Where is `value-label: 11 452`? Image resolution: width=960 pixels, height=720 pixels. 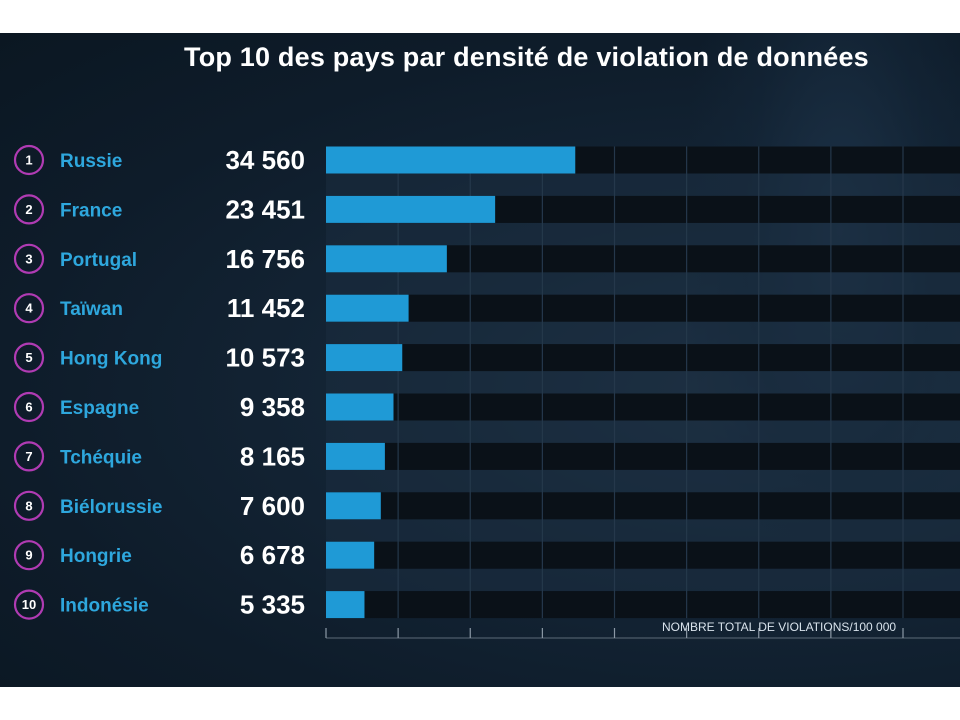
value-label: 11 452 is located at coordinates (266, 308).